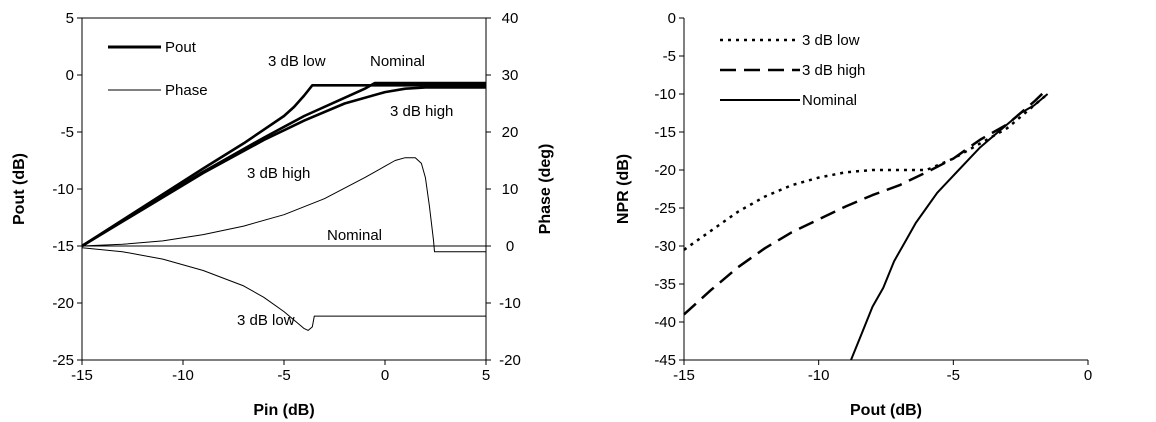  What do you see at coordinates (63, 360) in the screenshot?
I see `left-y-tick-label: -25` at bounding box center [63, 360].